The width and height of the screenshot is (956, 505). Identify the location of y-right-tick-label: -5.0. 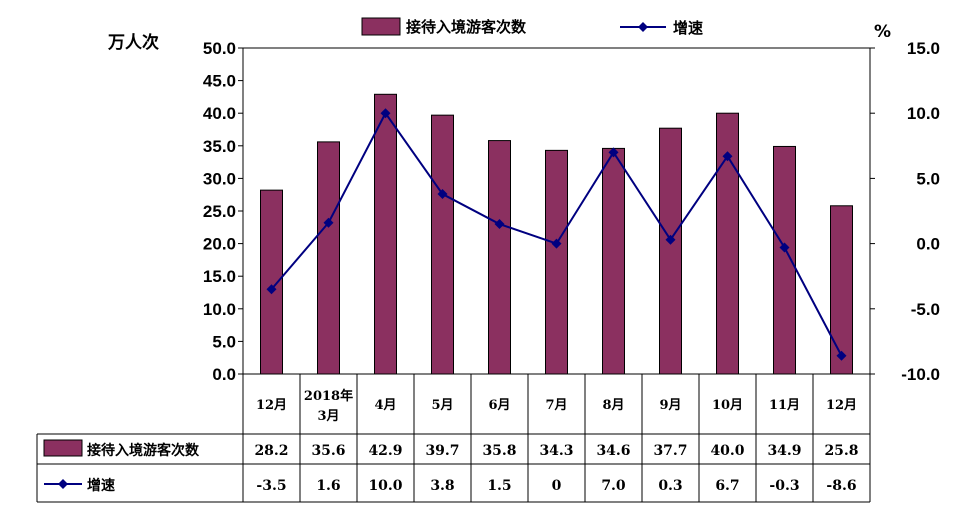
(925, 309).